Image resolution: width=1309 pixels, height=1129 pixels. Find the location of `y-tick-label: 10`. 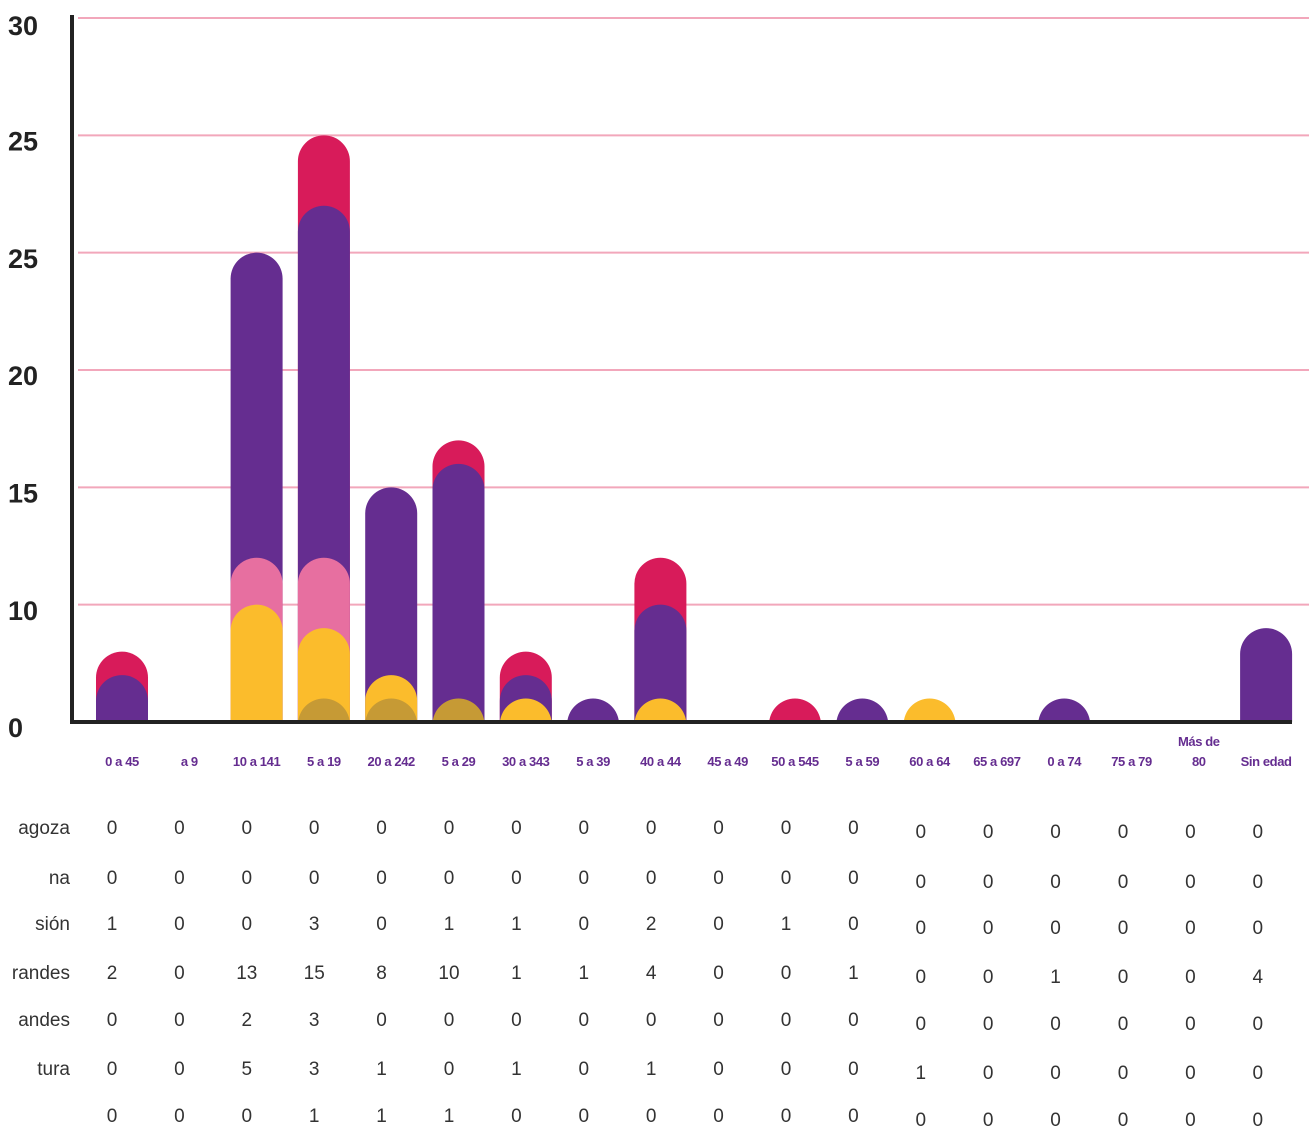

y-tick-label: 10 is located at coordinates (23, 611).